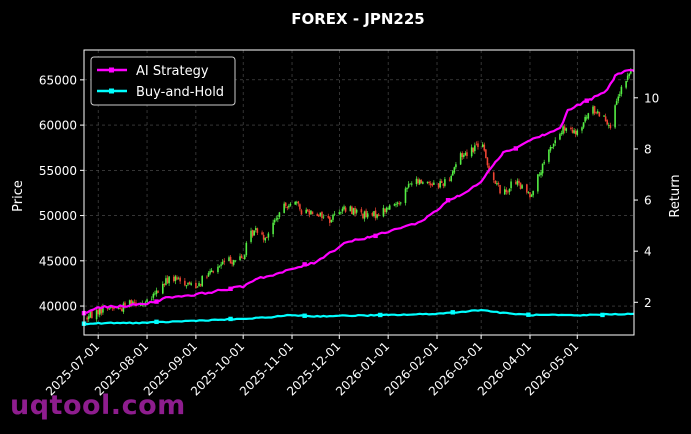 This screenshot has height=434, width=691. What do you see at coordinates (58, 171) in the screenshot?
I see `y-tick-label-left: 55000` at bounding box center [58, 171].